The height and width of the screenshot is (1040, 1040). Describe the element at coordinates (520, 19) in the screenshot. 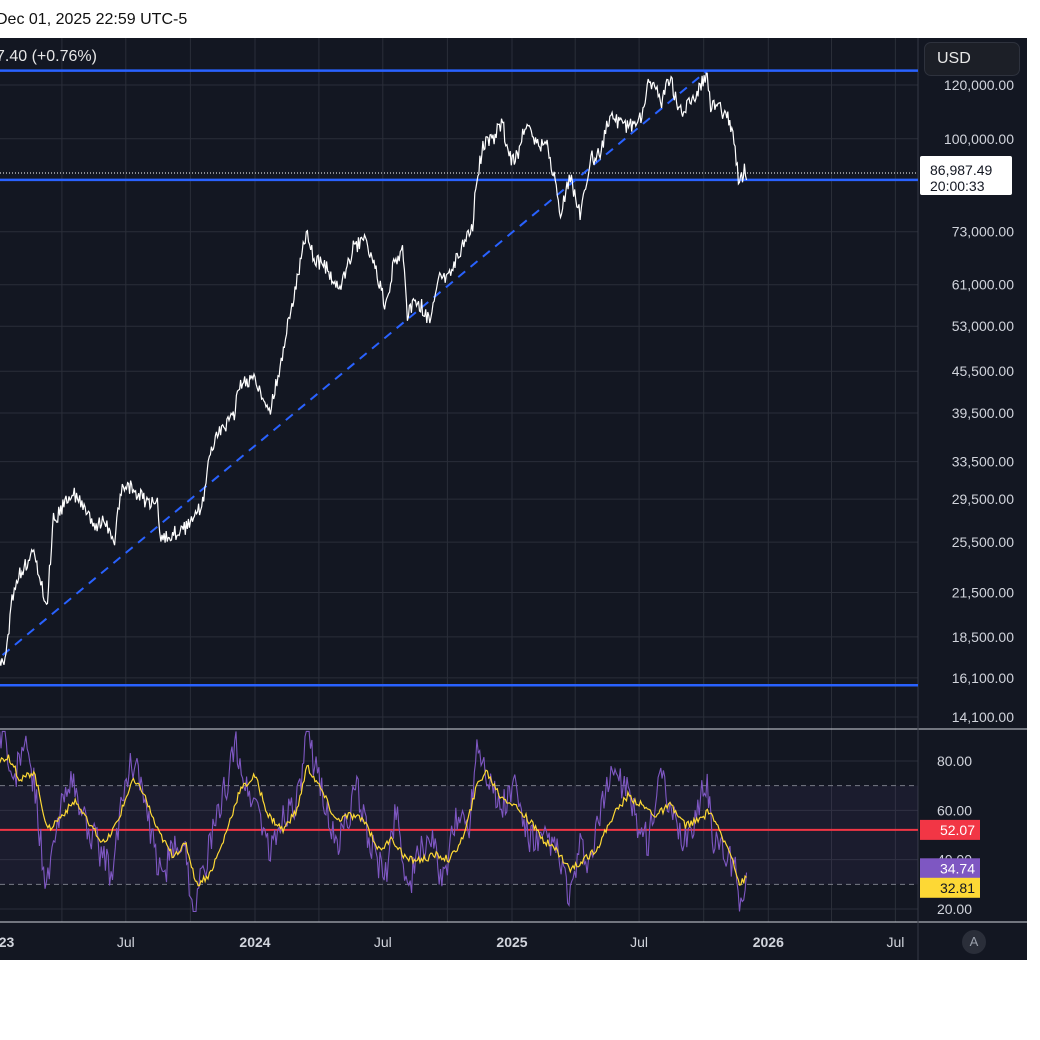

I see `top-bar: Dec 01, 2025 22:59 UTC-5` at that location.